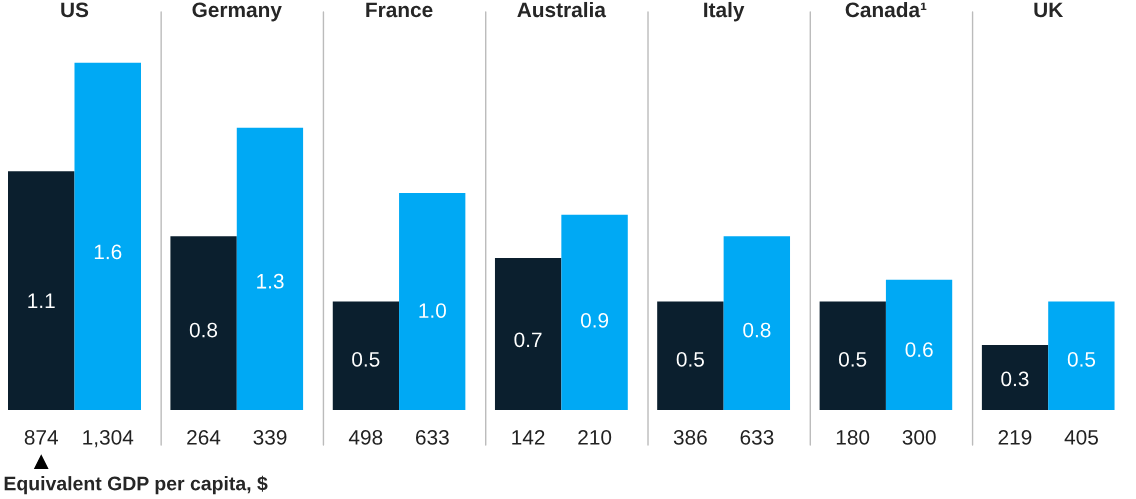  I want to click on chart-title: UK, so click(1049, 10).